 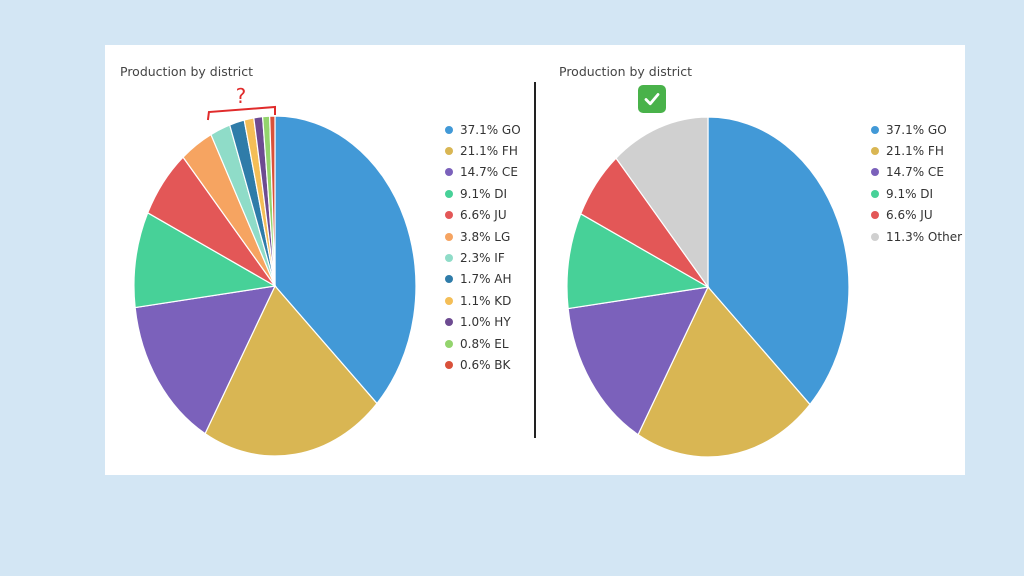 I want to click on left-legend-label: 0.8% EL, so click(x=484, y=343).